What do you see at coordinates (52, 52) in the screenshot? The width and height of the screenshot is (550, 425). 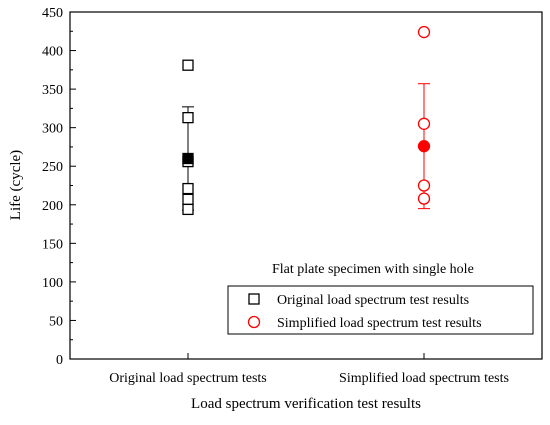 I see `y-tick-label: 400` at bounding box center [52, 52].